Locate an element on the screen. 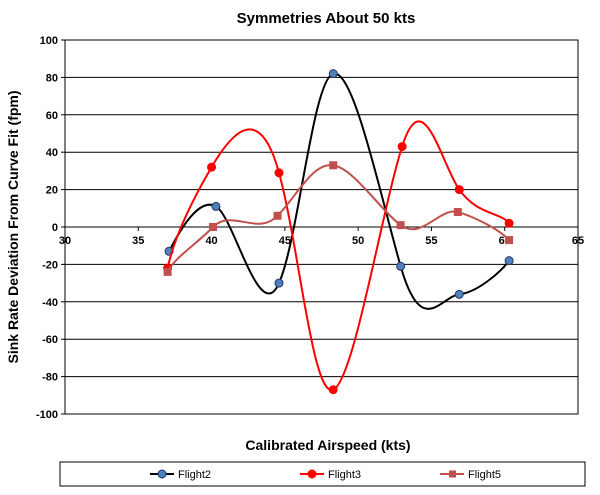  x-tick-label: 65 is located at coordinates (578, 241).